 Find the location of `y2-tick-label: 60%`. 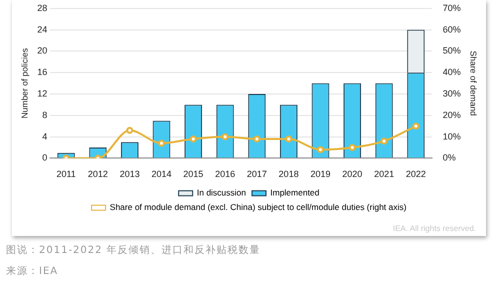

y2-tick-label: 60% is located at coordinates (451, 29).